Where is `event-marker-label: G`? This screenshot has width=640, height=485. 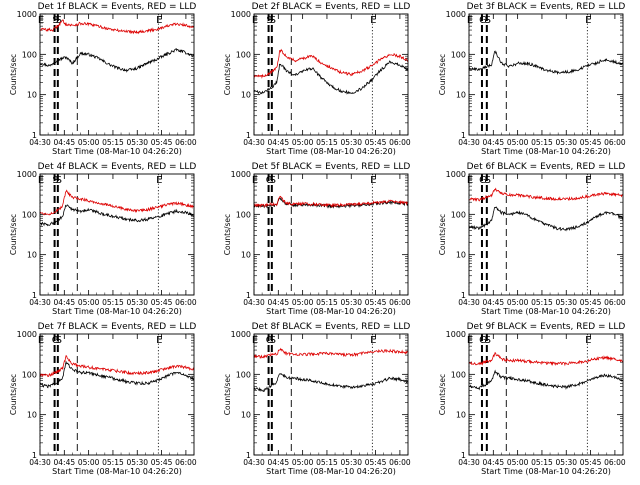
event-marker-label: G is located at coordinates (483, 180).